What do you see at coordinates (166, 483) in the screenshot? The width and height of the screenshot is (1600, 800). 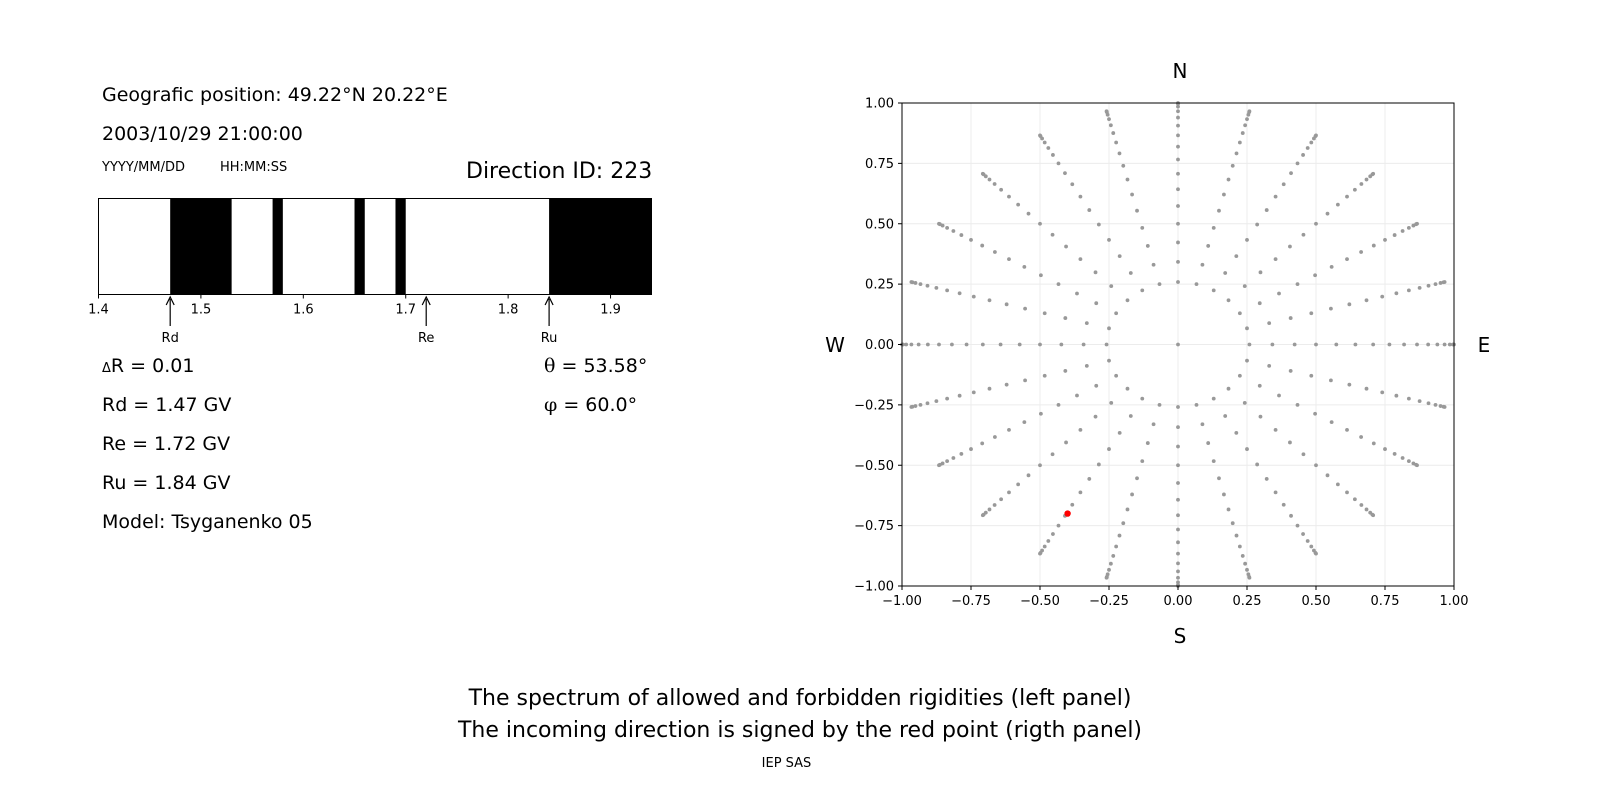 I see `ru-value: Ru = 1.84 GV` at bounding box center [166, 483].